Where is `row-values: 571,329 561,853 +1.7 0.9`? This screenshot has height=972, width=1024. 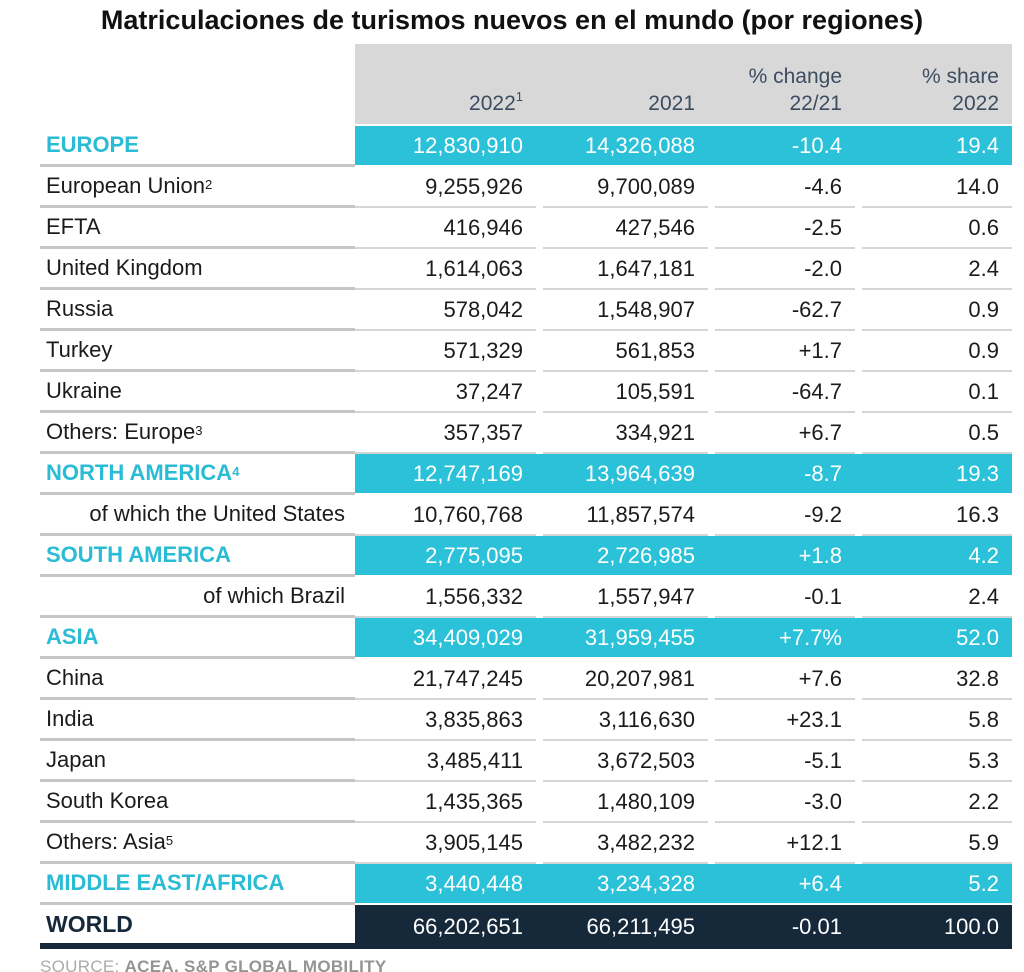 row-values: 571,329 561,853 +1.7 0.9 is located at coordinates (683, 351).